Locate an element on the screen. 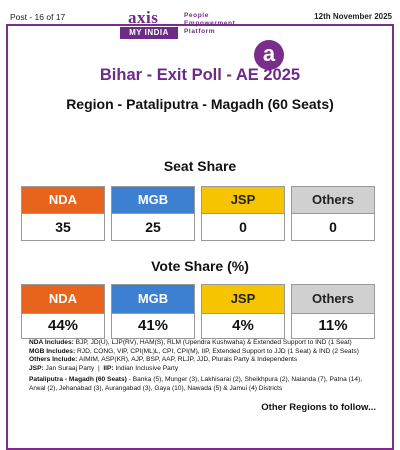 The width and height of the screenshot is (400, 450). logo-tagline: People Empowerment Platform is located at coordinates (209, 24).